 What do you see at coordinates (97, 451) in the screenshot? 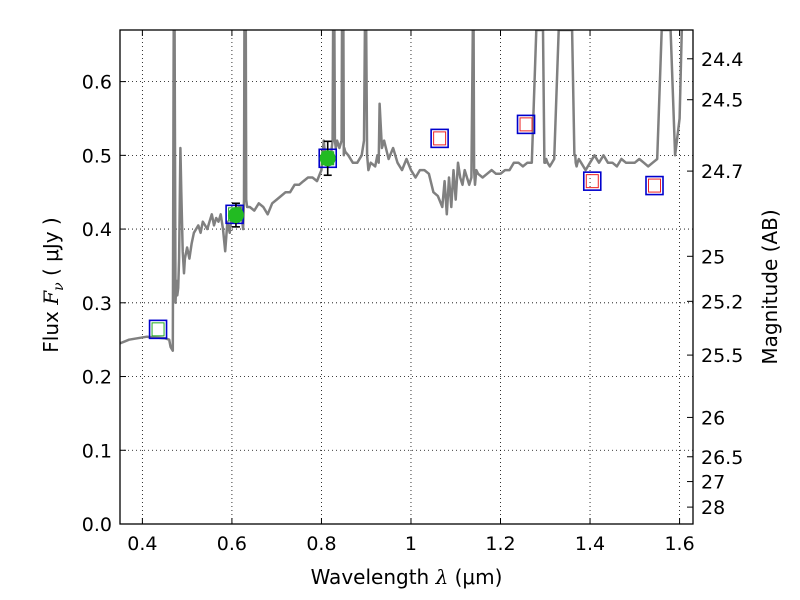
I see `y-tick-label: 0.1` at bounding box center [97, 451].